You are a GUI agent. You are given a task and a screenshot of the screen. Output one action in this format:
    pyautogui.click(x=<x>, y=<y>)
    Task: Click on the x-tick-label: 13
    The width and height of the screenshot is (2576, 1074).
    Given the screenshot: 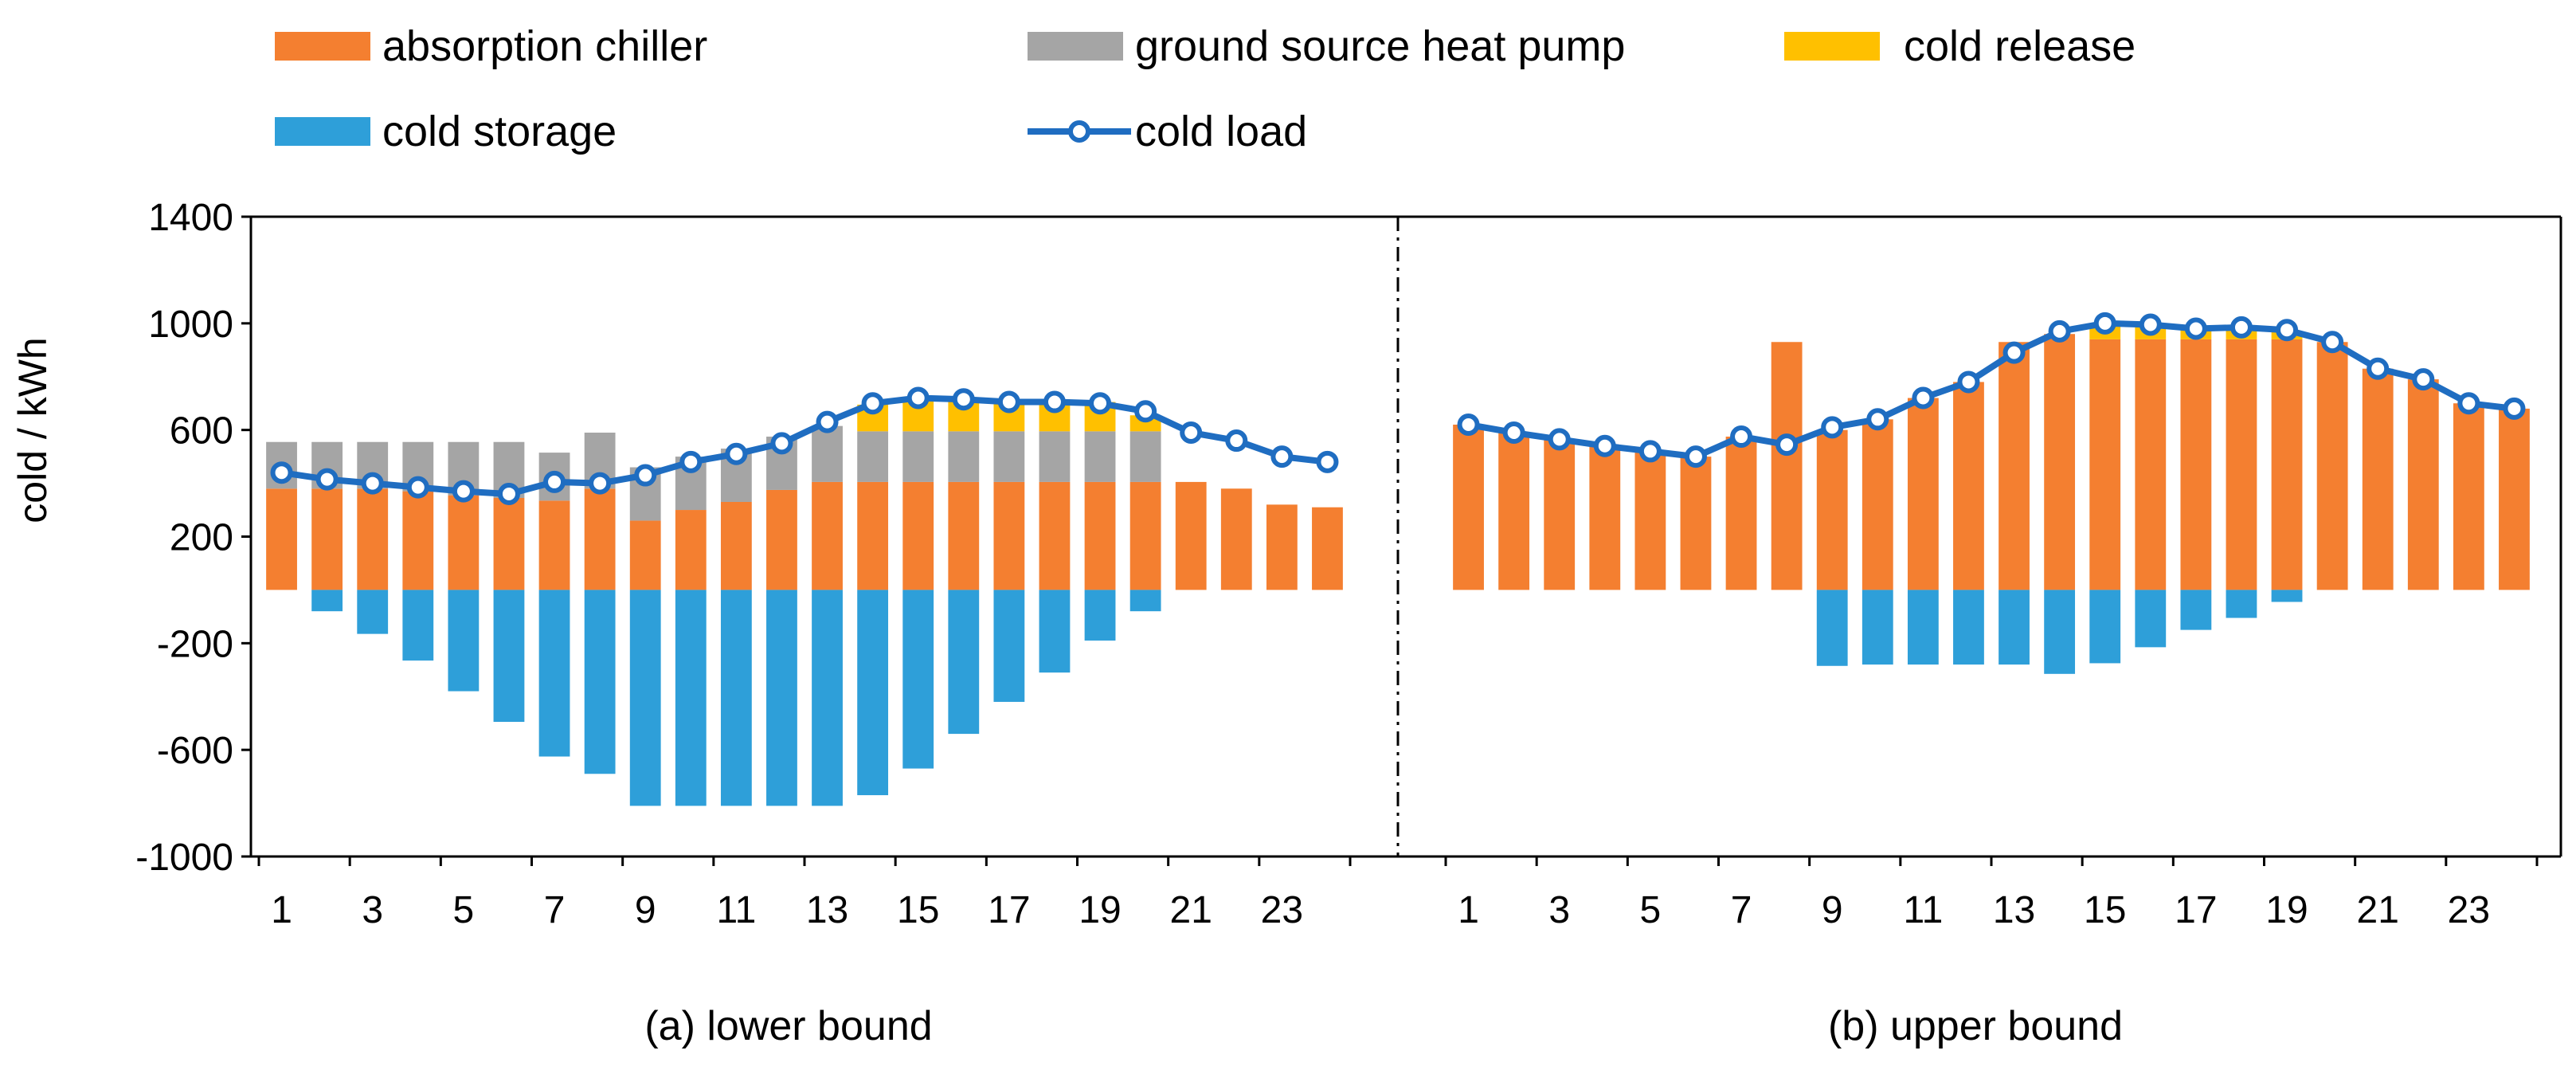 What is the action you would take?
    pyautogui.click(x=2014, y=910)
    